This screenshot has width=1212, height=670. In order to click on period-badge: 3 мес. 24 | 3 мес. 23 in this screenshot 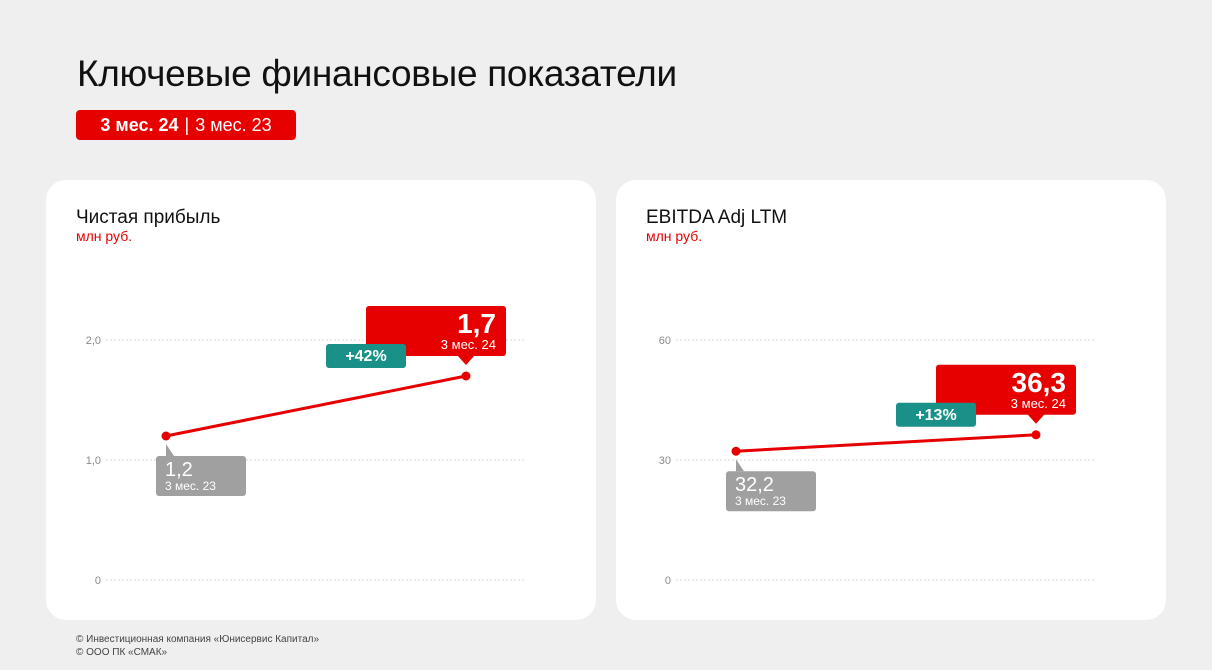, I will do `click(186, 125)`.